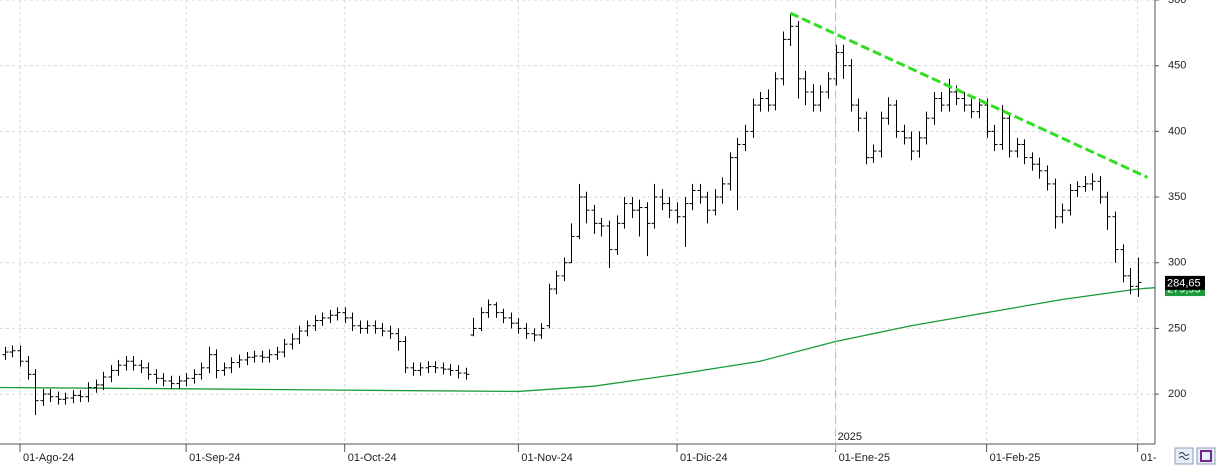  I want to click on tool-icon, so click(1184, 456).